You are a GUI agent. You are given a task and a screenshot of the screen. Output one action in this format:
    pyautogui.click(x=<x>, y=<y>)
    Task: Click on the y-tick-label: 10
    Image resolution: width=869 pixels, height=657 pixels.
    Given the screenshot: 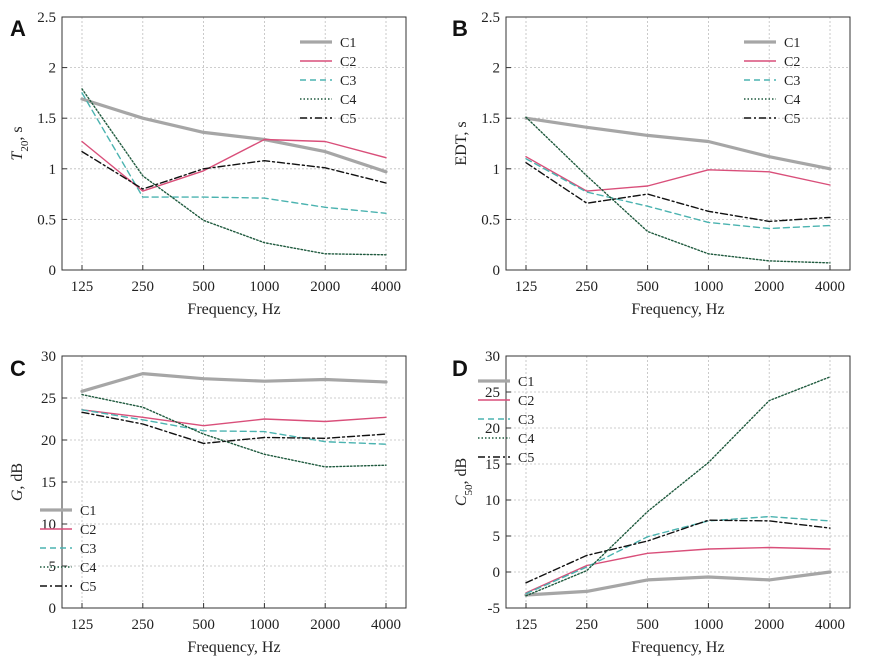 What is the action you would take?
    pyautogui.click(x=492, y=501)
    